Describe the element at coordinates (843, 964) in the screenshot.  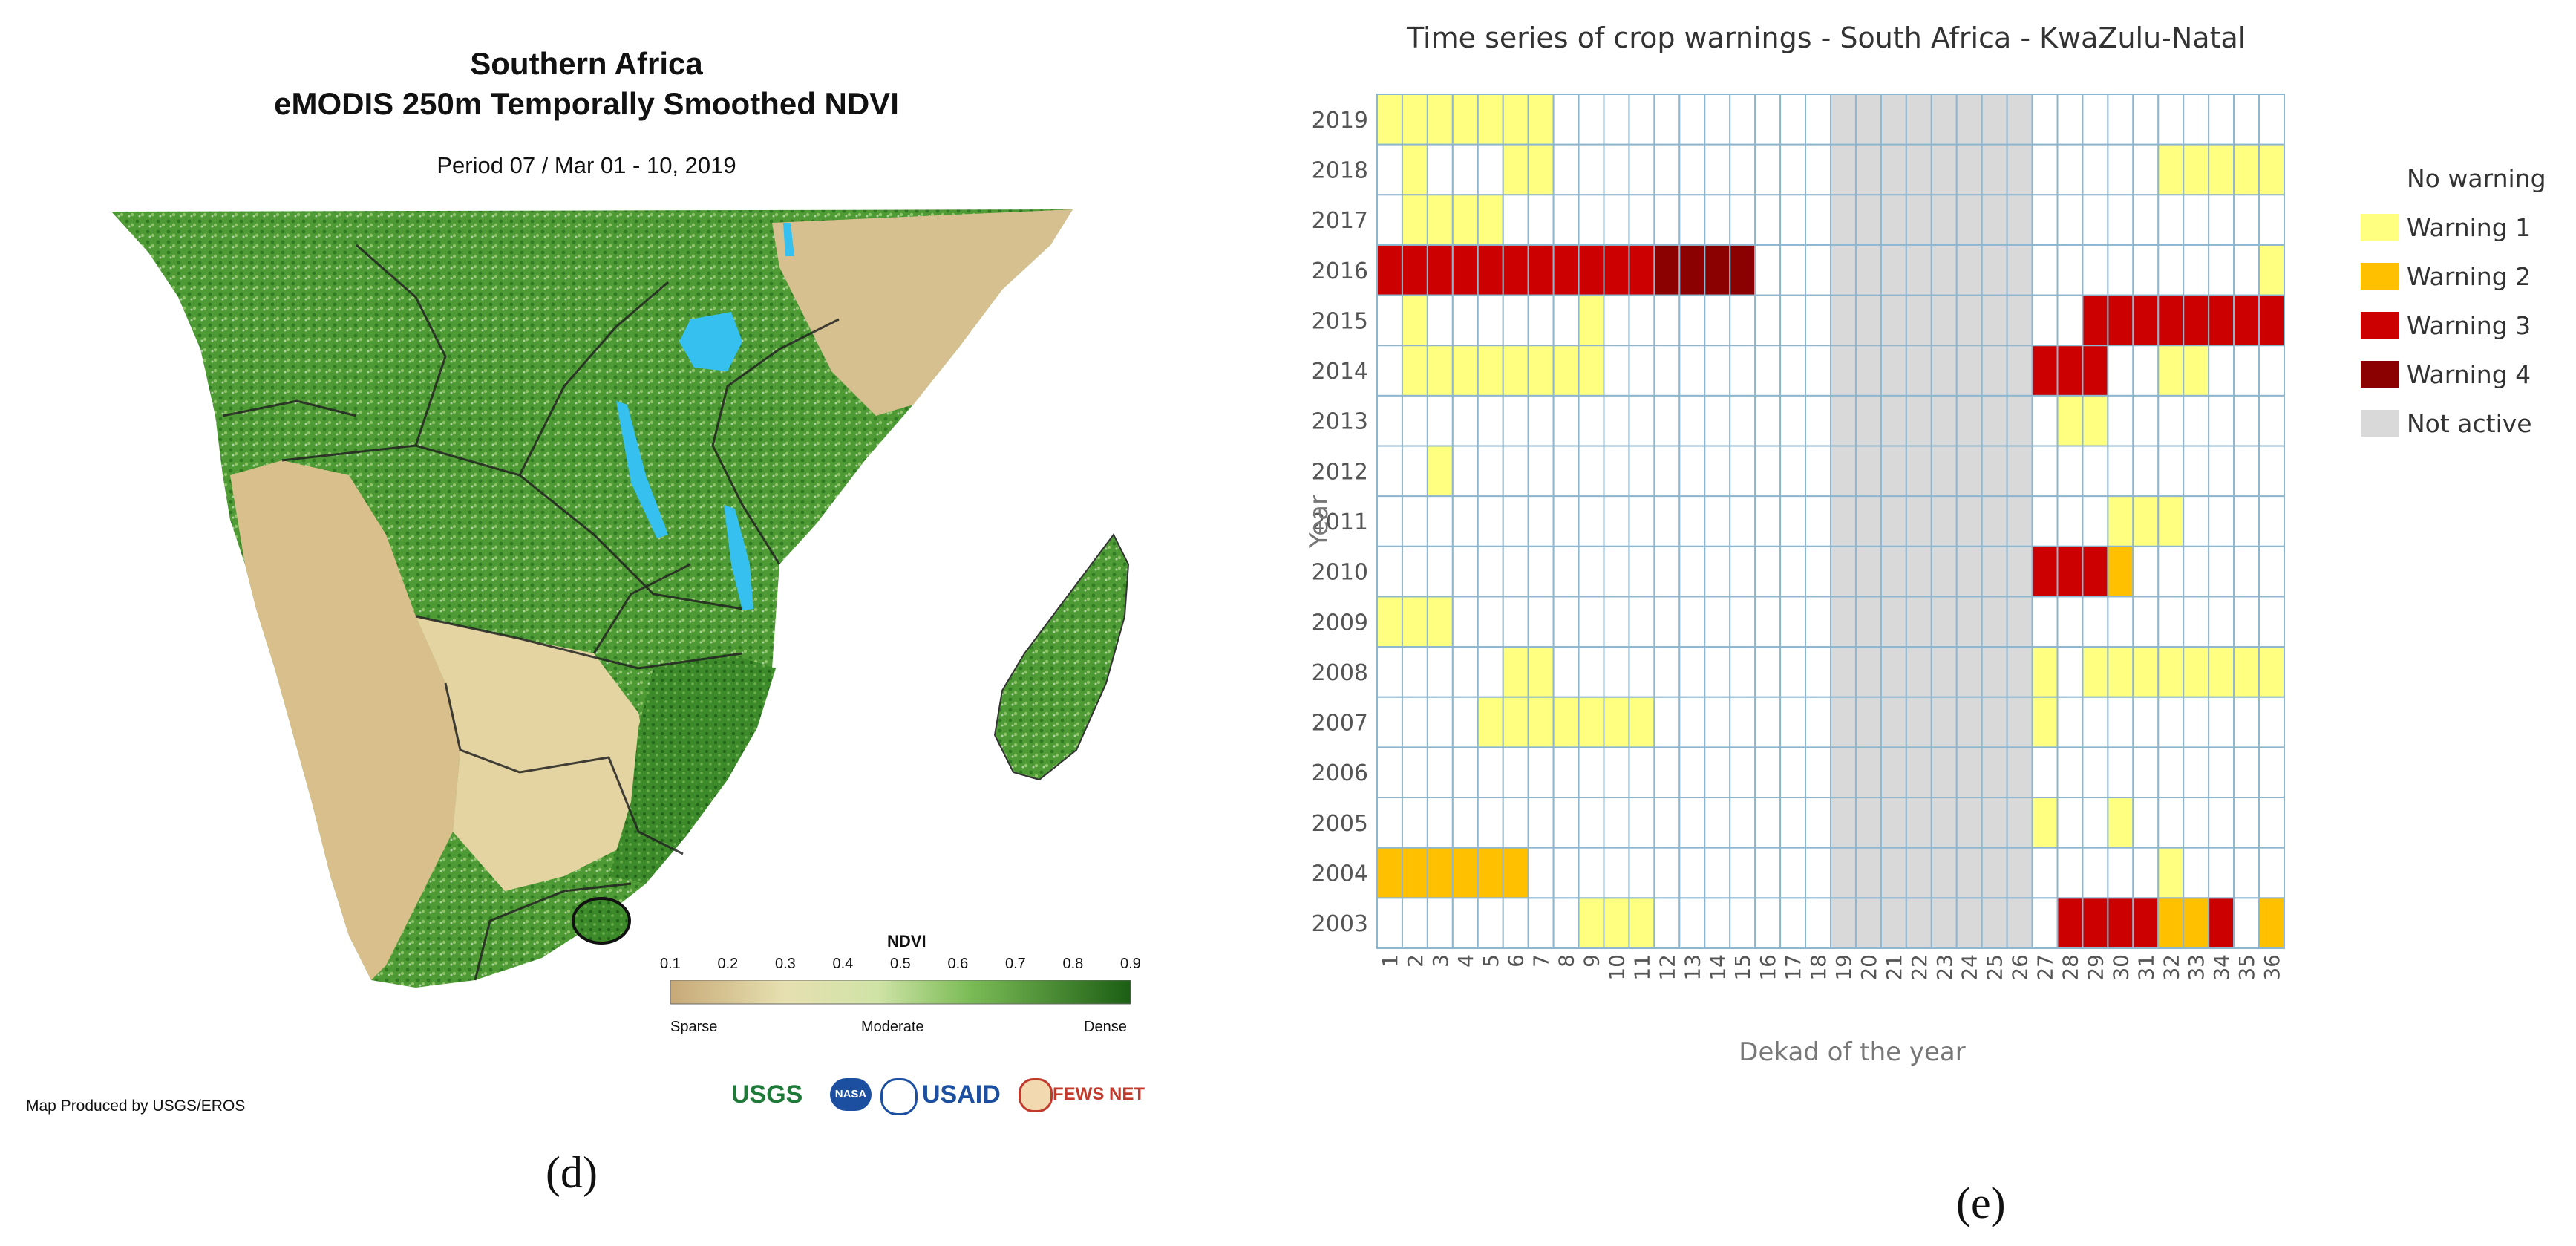
I see `ndvi-tick-label: 0.4` at that location.